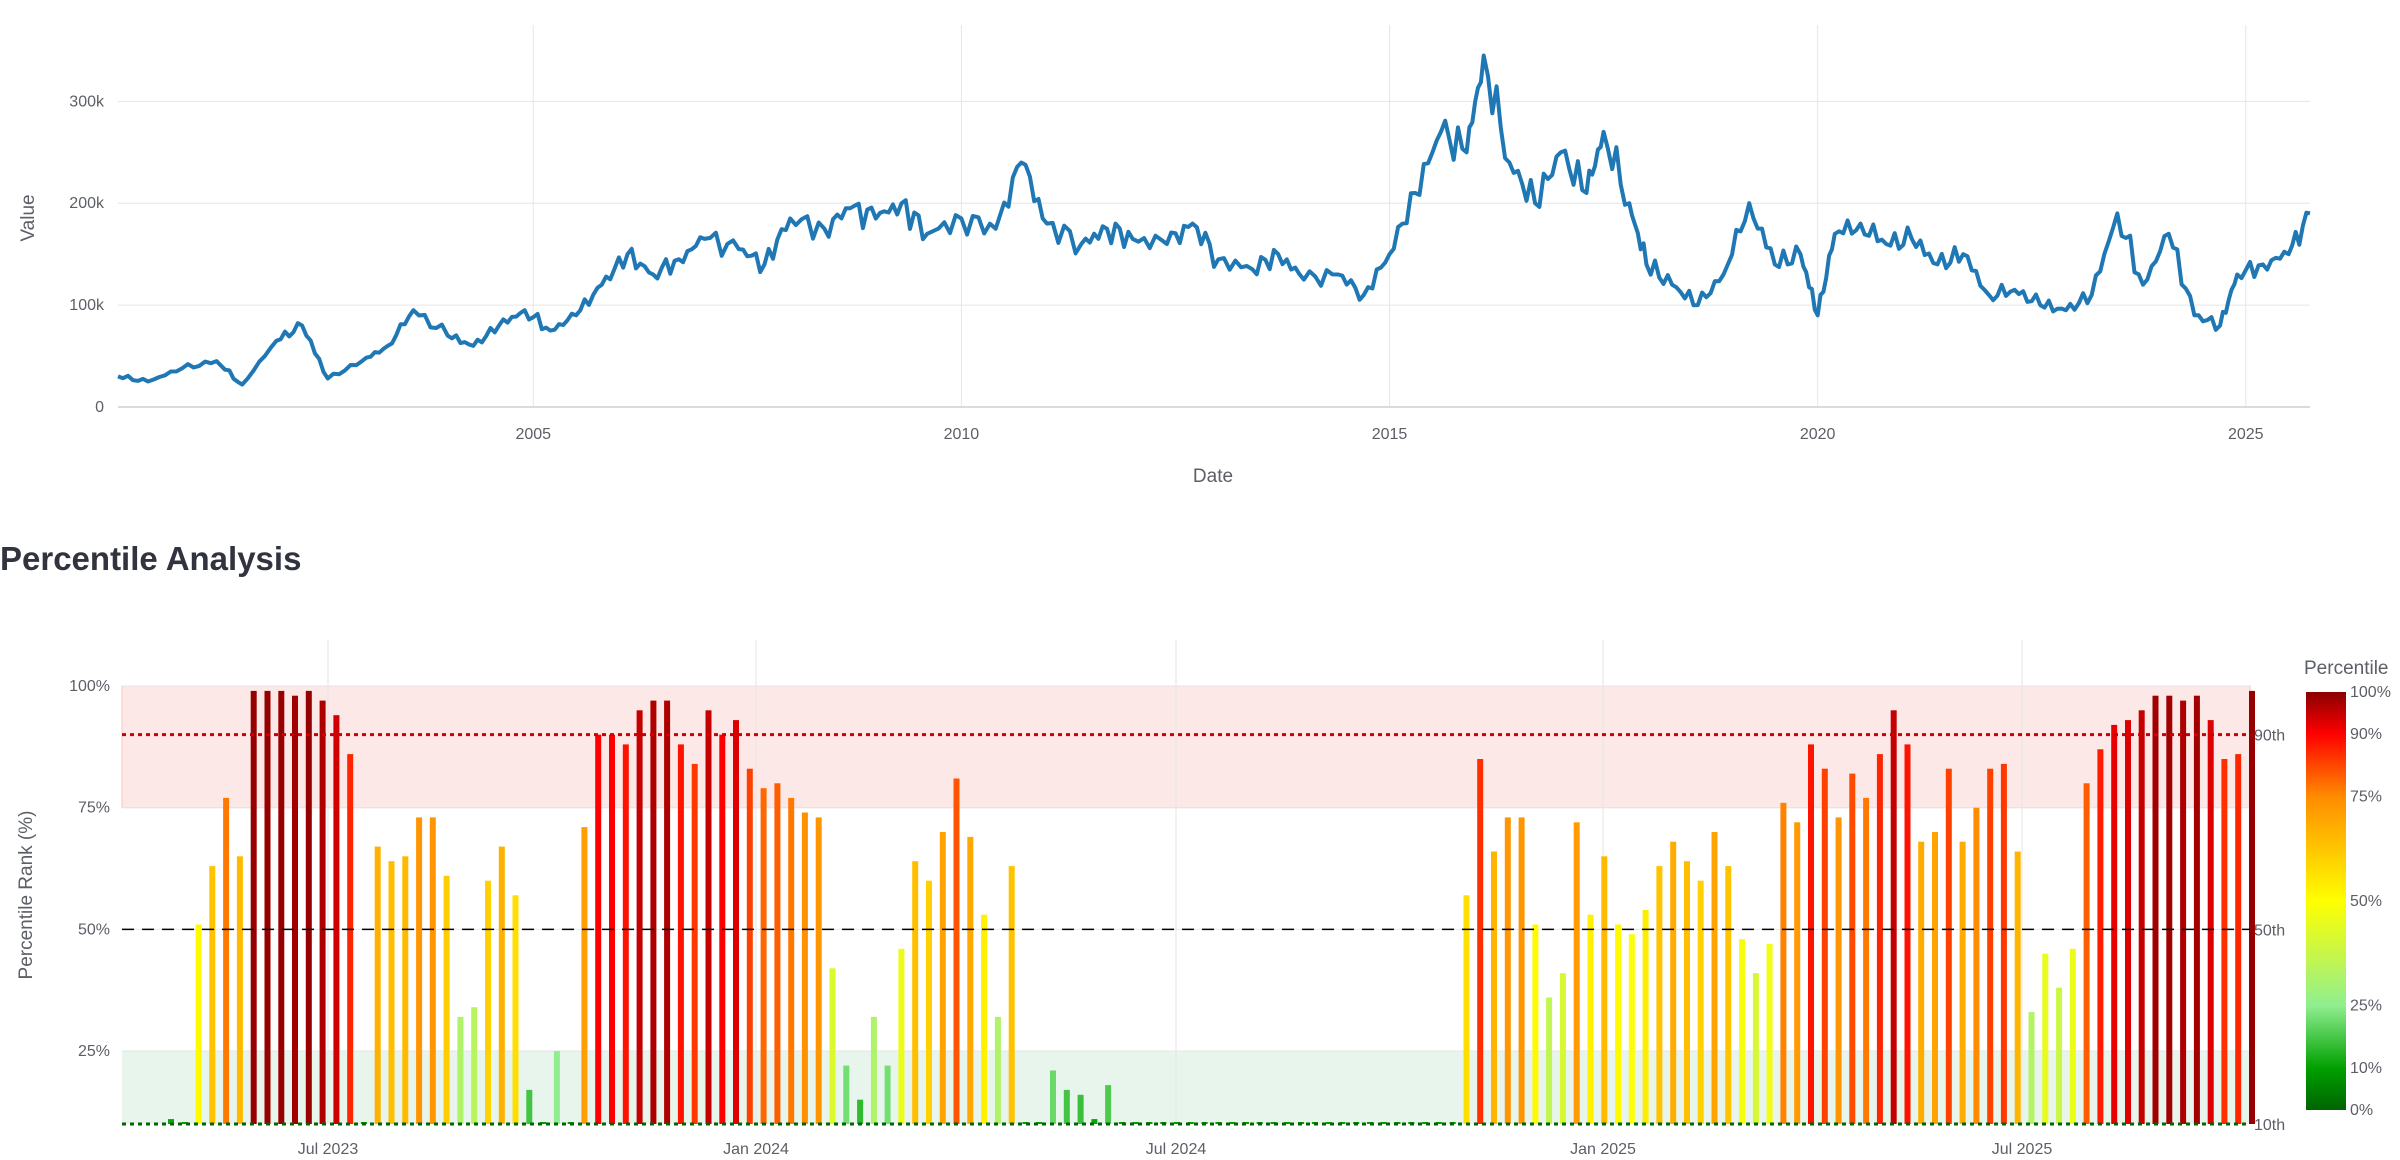  I want to click on low-percentile-band, so click(1186, 1087).